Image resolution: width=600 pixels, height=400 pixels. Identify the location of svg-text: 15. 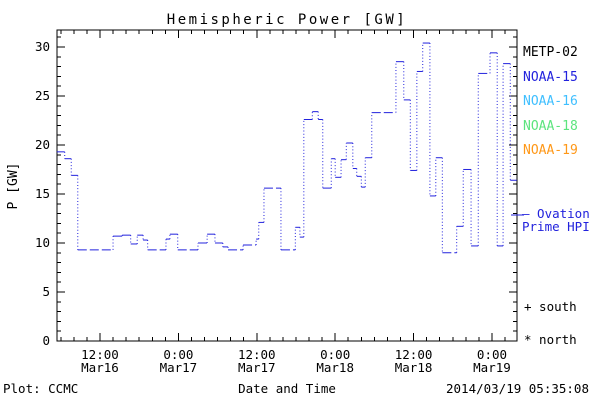
(42, 193).